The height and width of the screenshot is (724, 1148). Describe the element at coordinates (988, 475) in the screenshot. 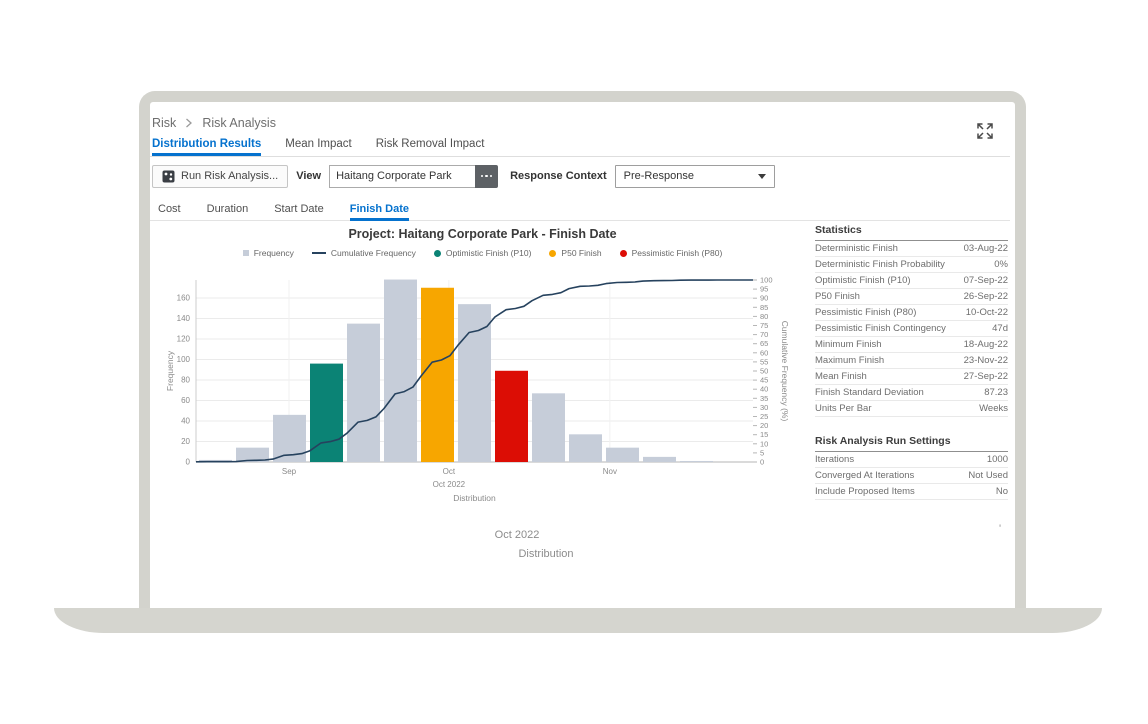

I see `row-value: Not Used` at that location.